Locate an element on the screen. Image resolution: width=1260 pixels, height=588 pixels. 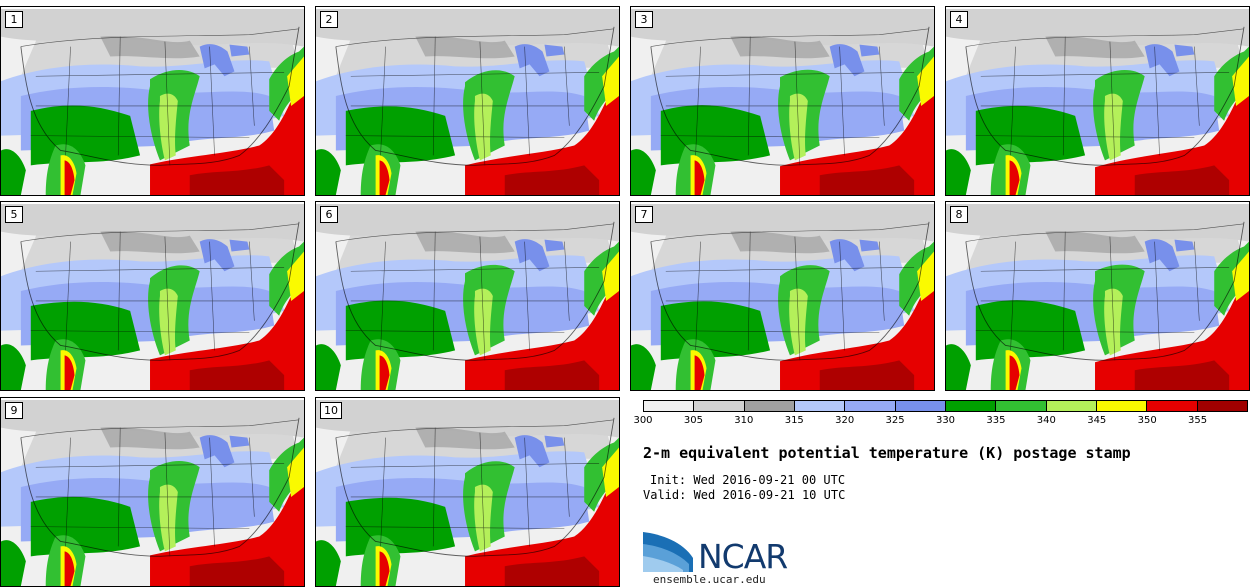
member-number-label: 8 is located at coordinates (959, 214).